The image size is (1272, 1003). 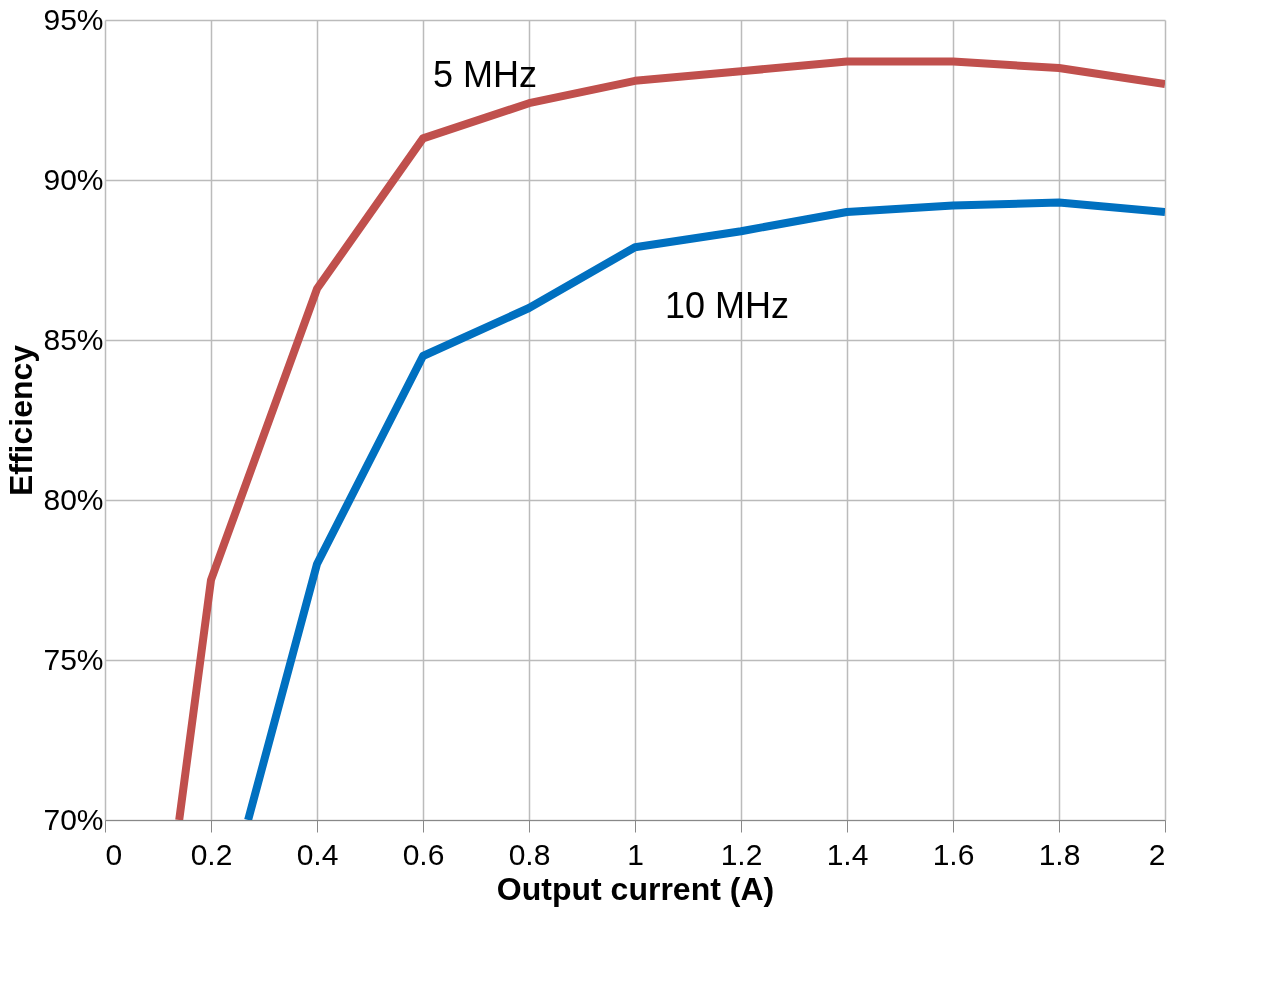 I want to click on x-tick-label: 1.4, so click(x=847, y=854).